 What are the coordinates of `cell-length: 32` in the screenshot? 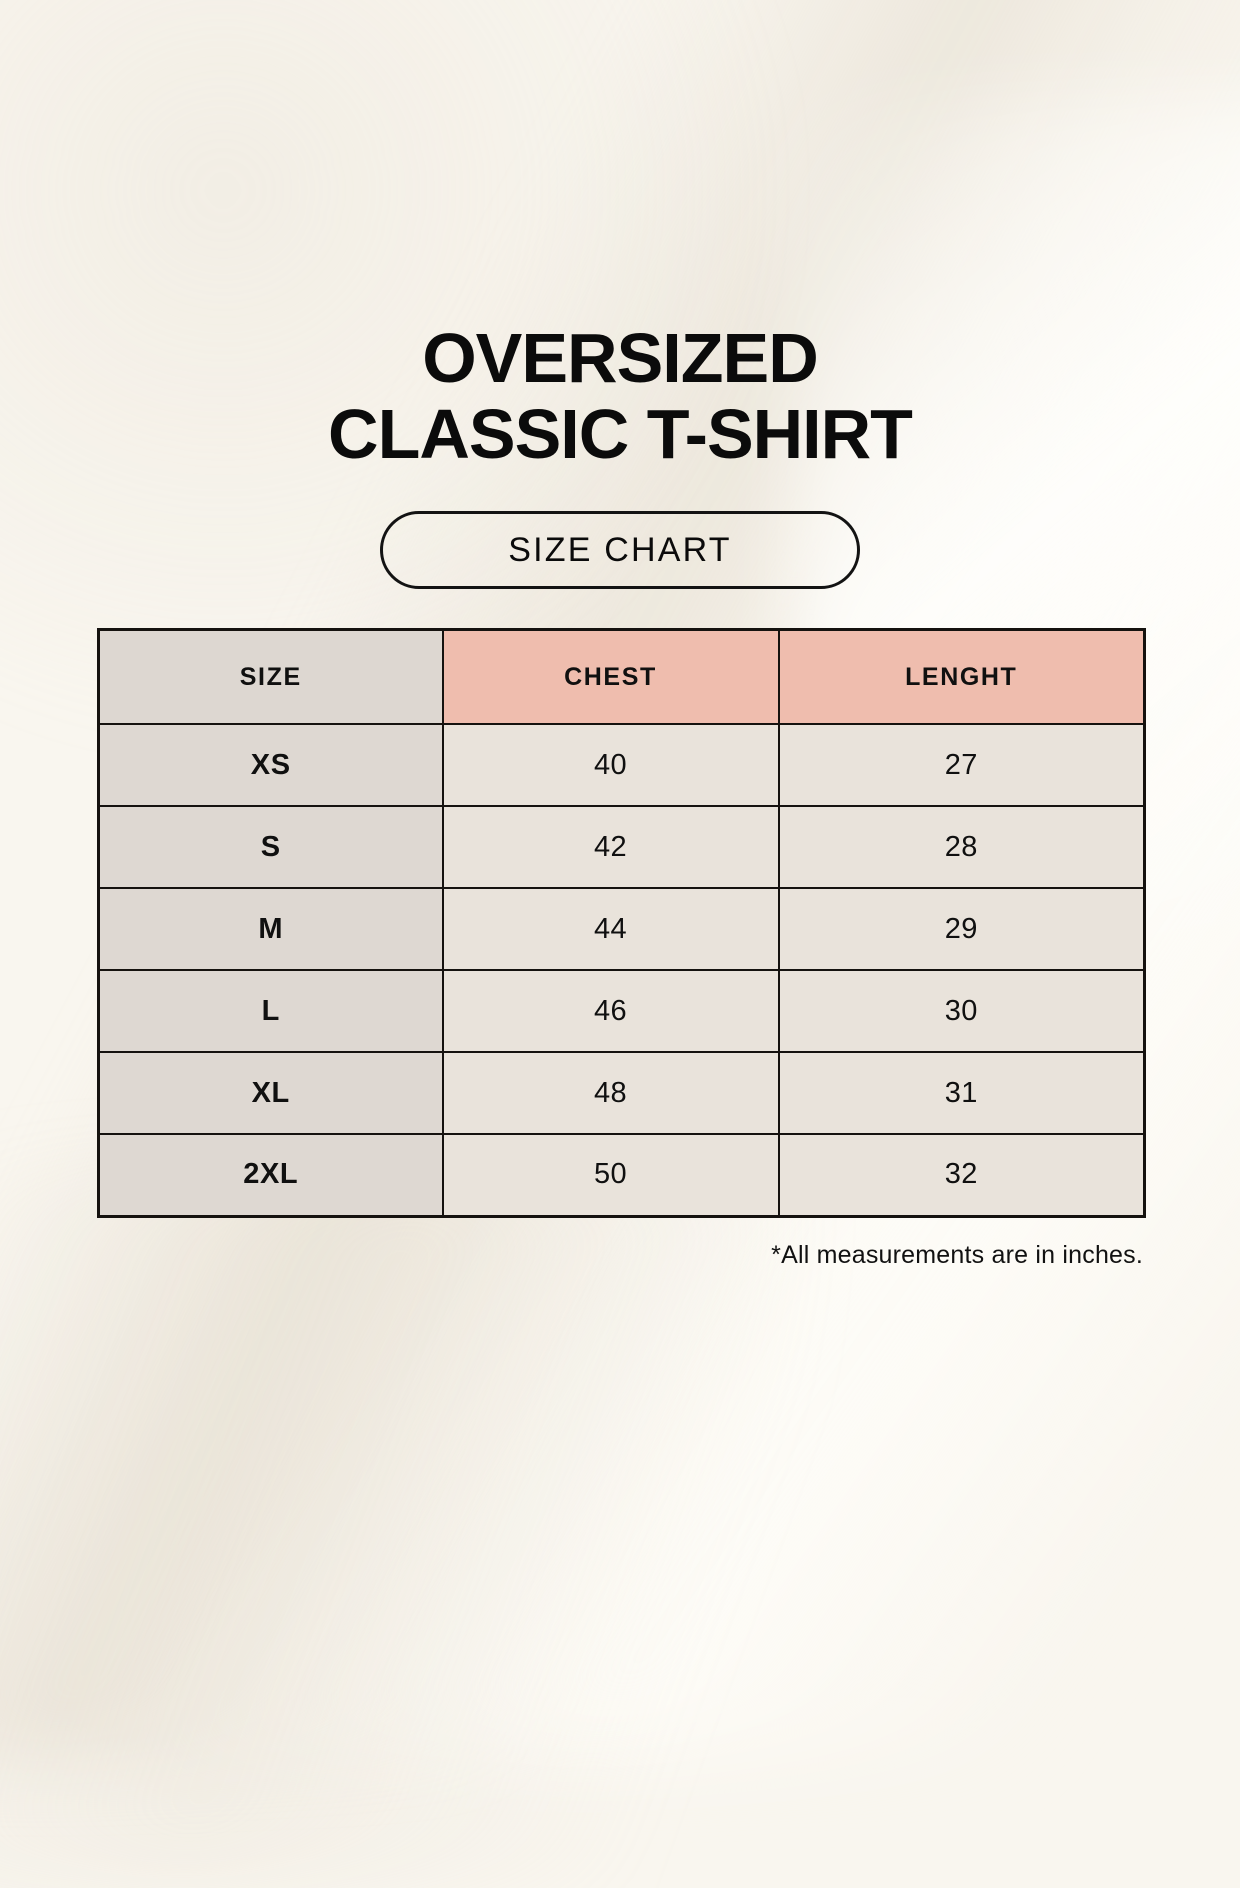 It's located at (961, 1175).